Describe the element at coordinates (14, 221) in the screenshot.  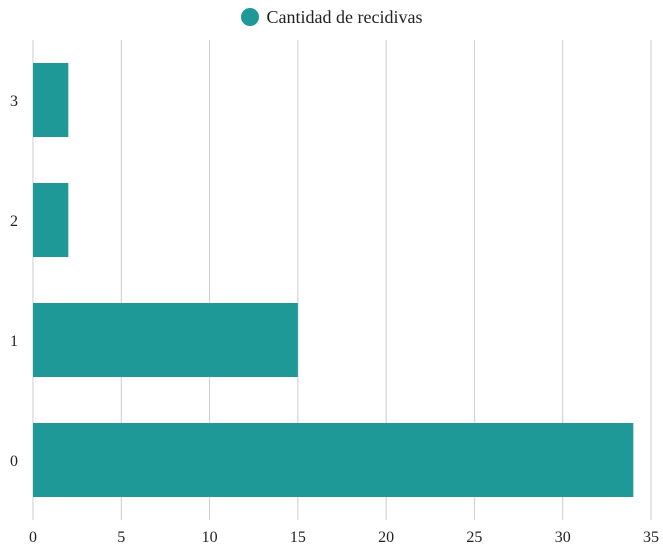
I see `y-tick-label: 2` at that location.